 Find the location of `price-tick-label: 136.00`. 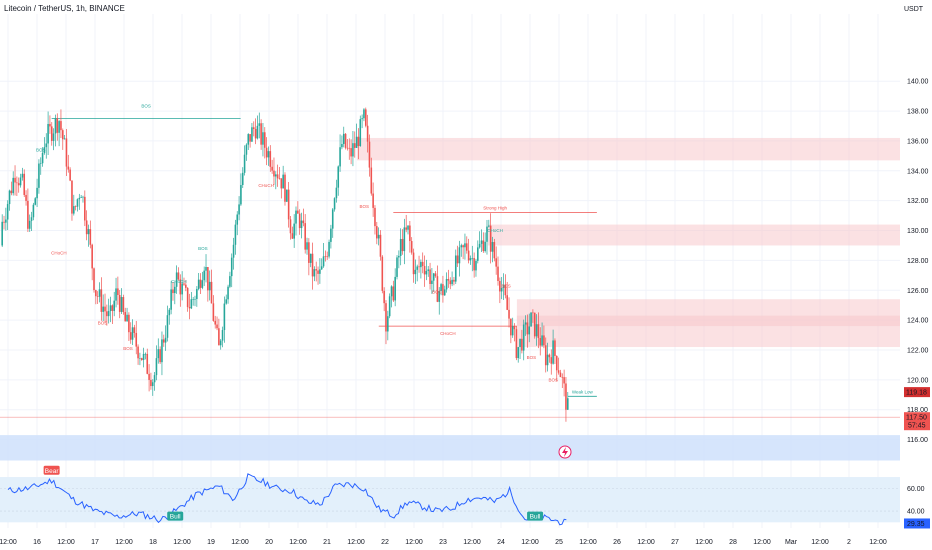

price-tick-label: 136.00 is located at coordinates (918, 141).